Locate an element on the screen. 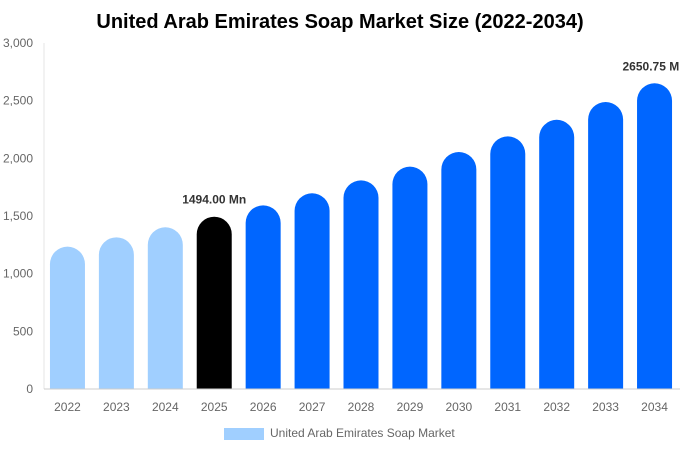  x-tick-label: 2033 is located at coordinates (605, 407).